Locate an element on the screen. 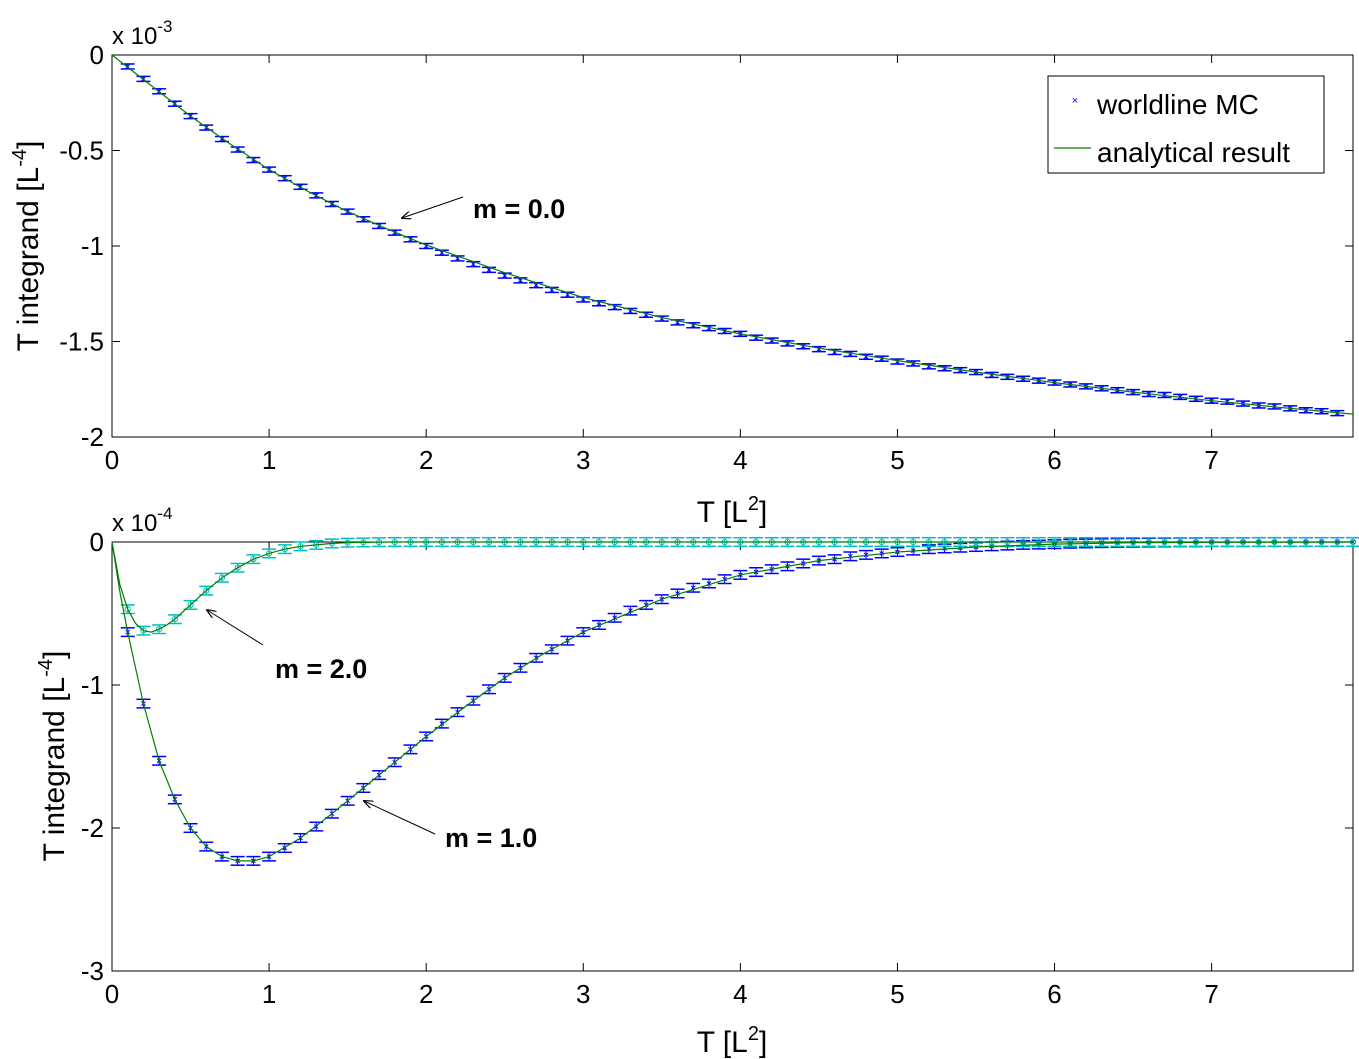  legend-entry-analytic: analytical result is located at coordinates (1193, 152).